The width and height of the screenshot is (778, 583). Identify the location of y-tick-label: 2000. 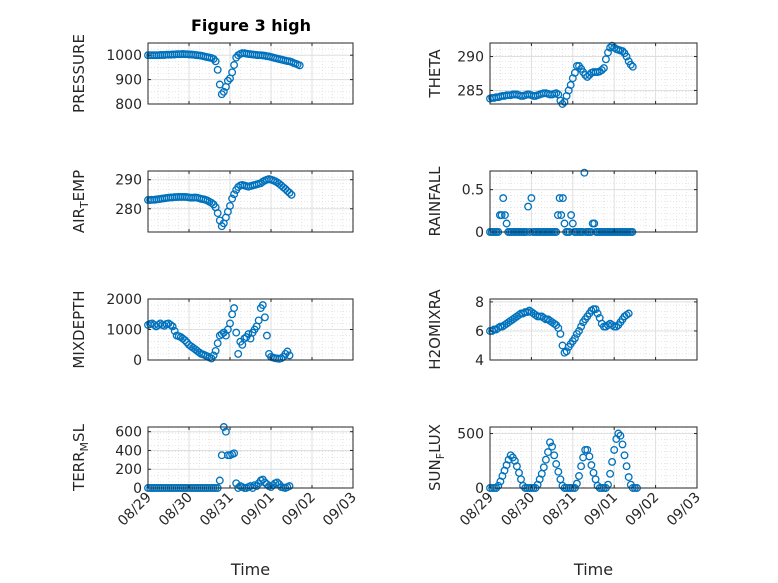
(124, 300).